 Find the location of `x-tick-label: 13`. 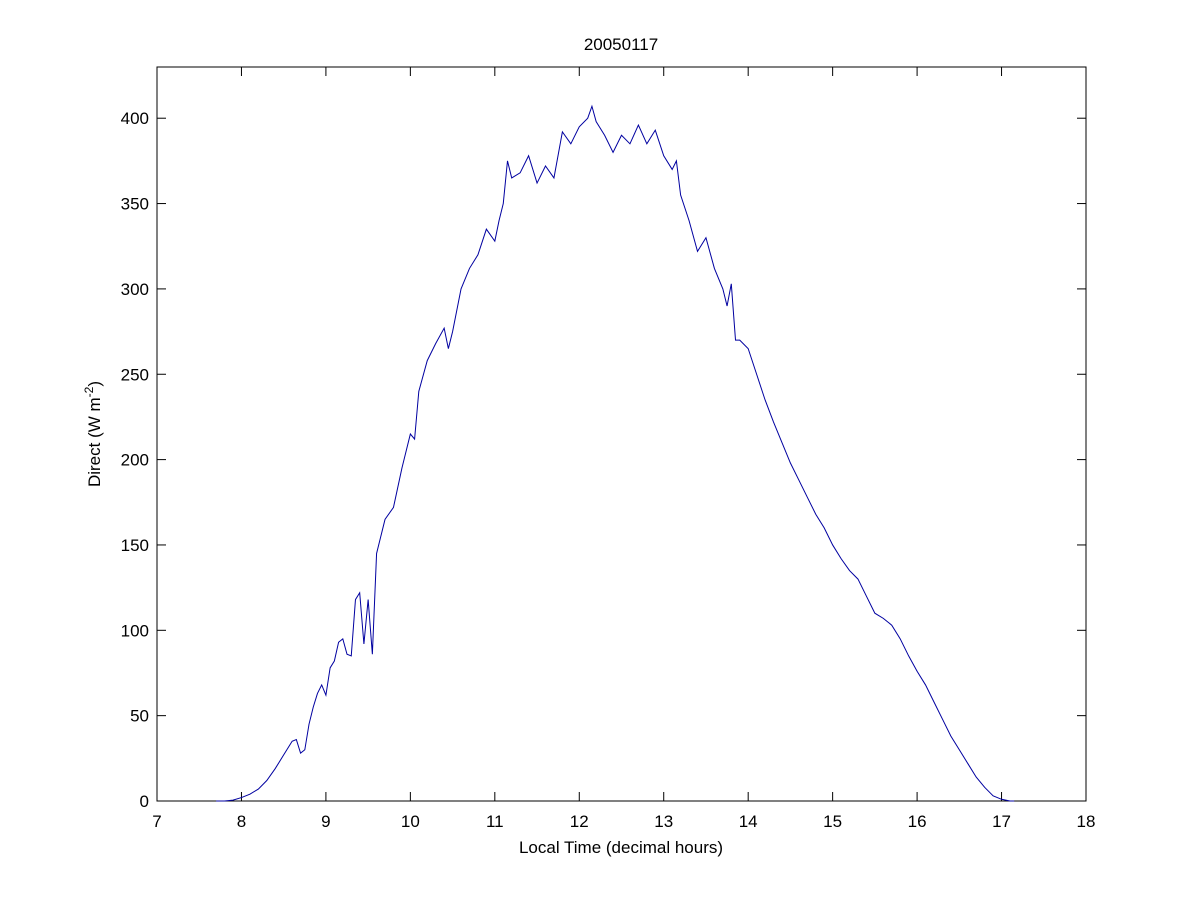

x-tick-label: 13 is located at coordinates (663, 821).